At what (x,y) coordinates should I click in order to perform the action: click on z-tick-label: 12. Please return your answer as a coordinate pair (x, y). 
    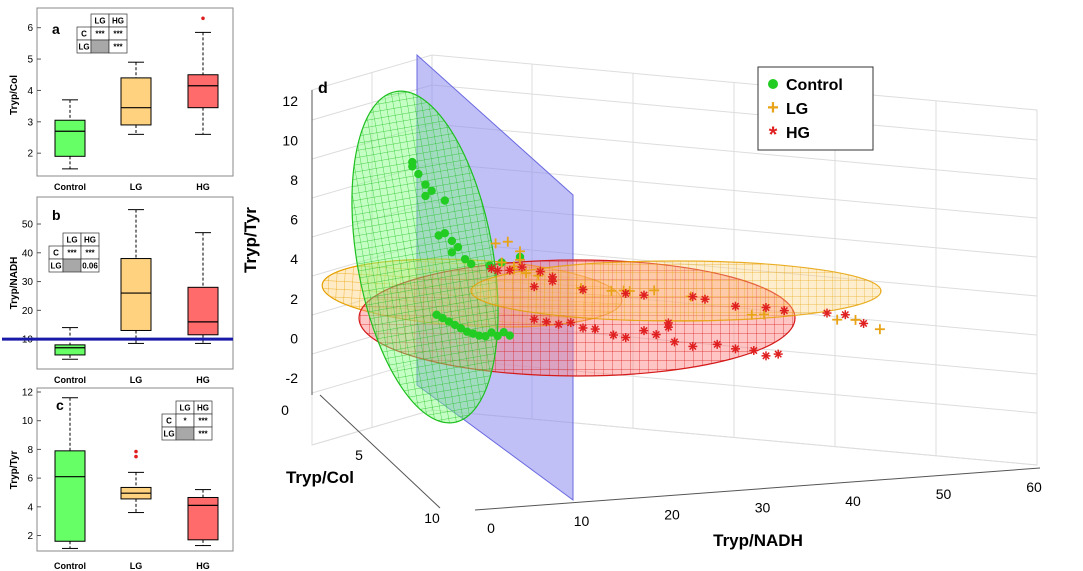
    Looking at the image, I should click on (290, 101).